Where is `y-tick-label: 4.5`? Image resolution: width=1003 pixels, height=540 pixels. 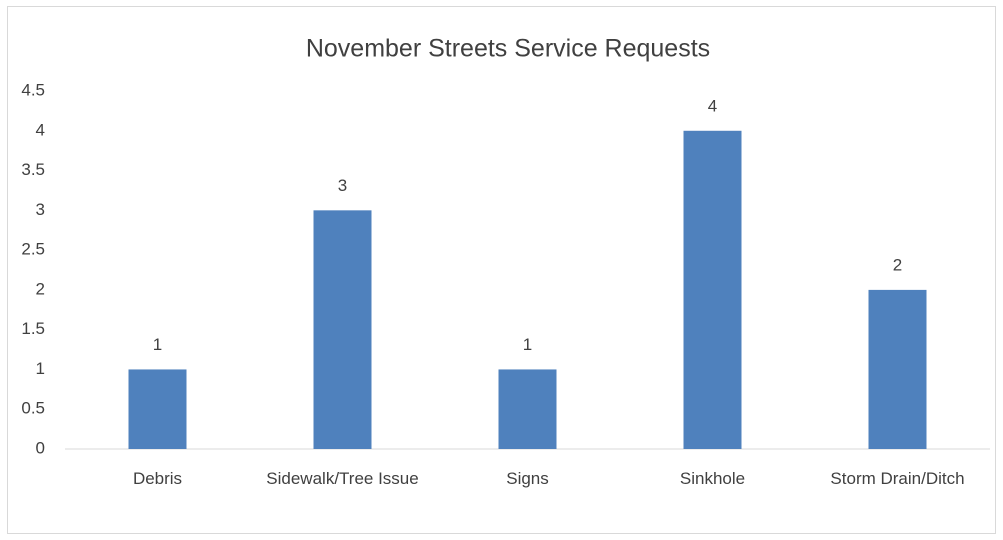 y-tick-label: 4.5 is located at coordinates (33, 89).